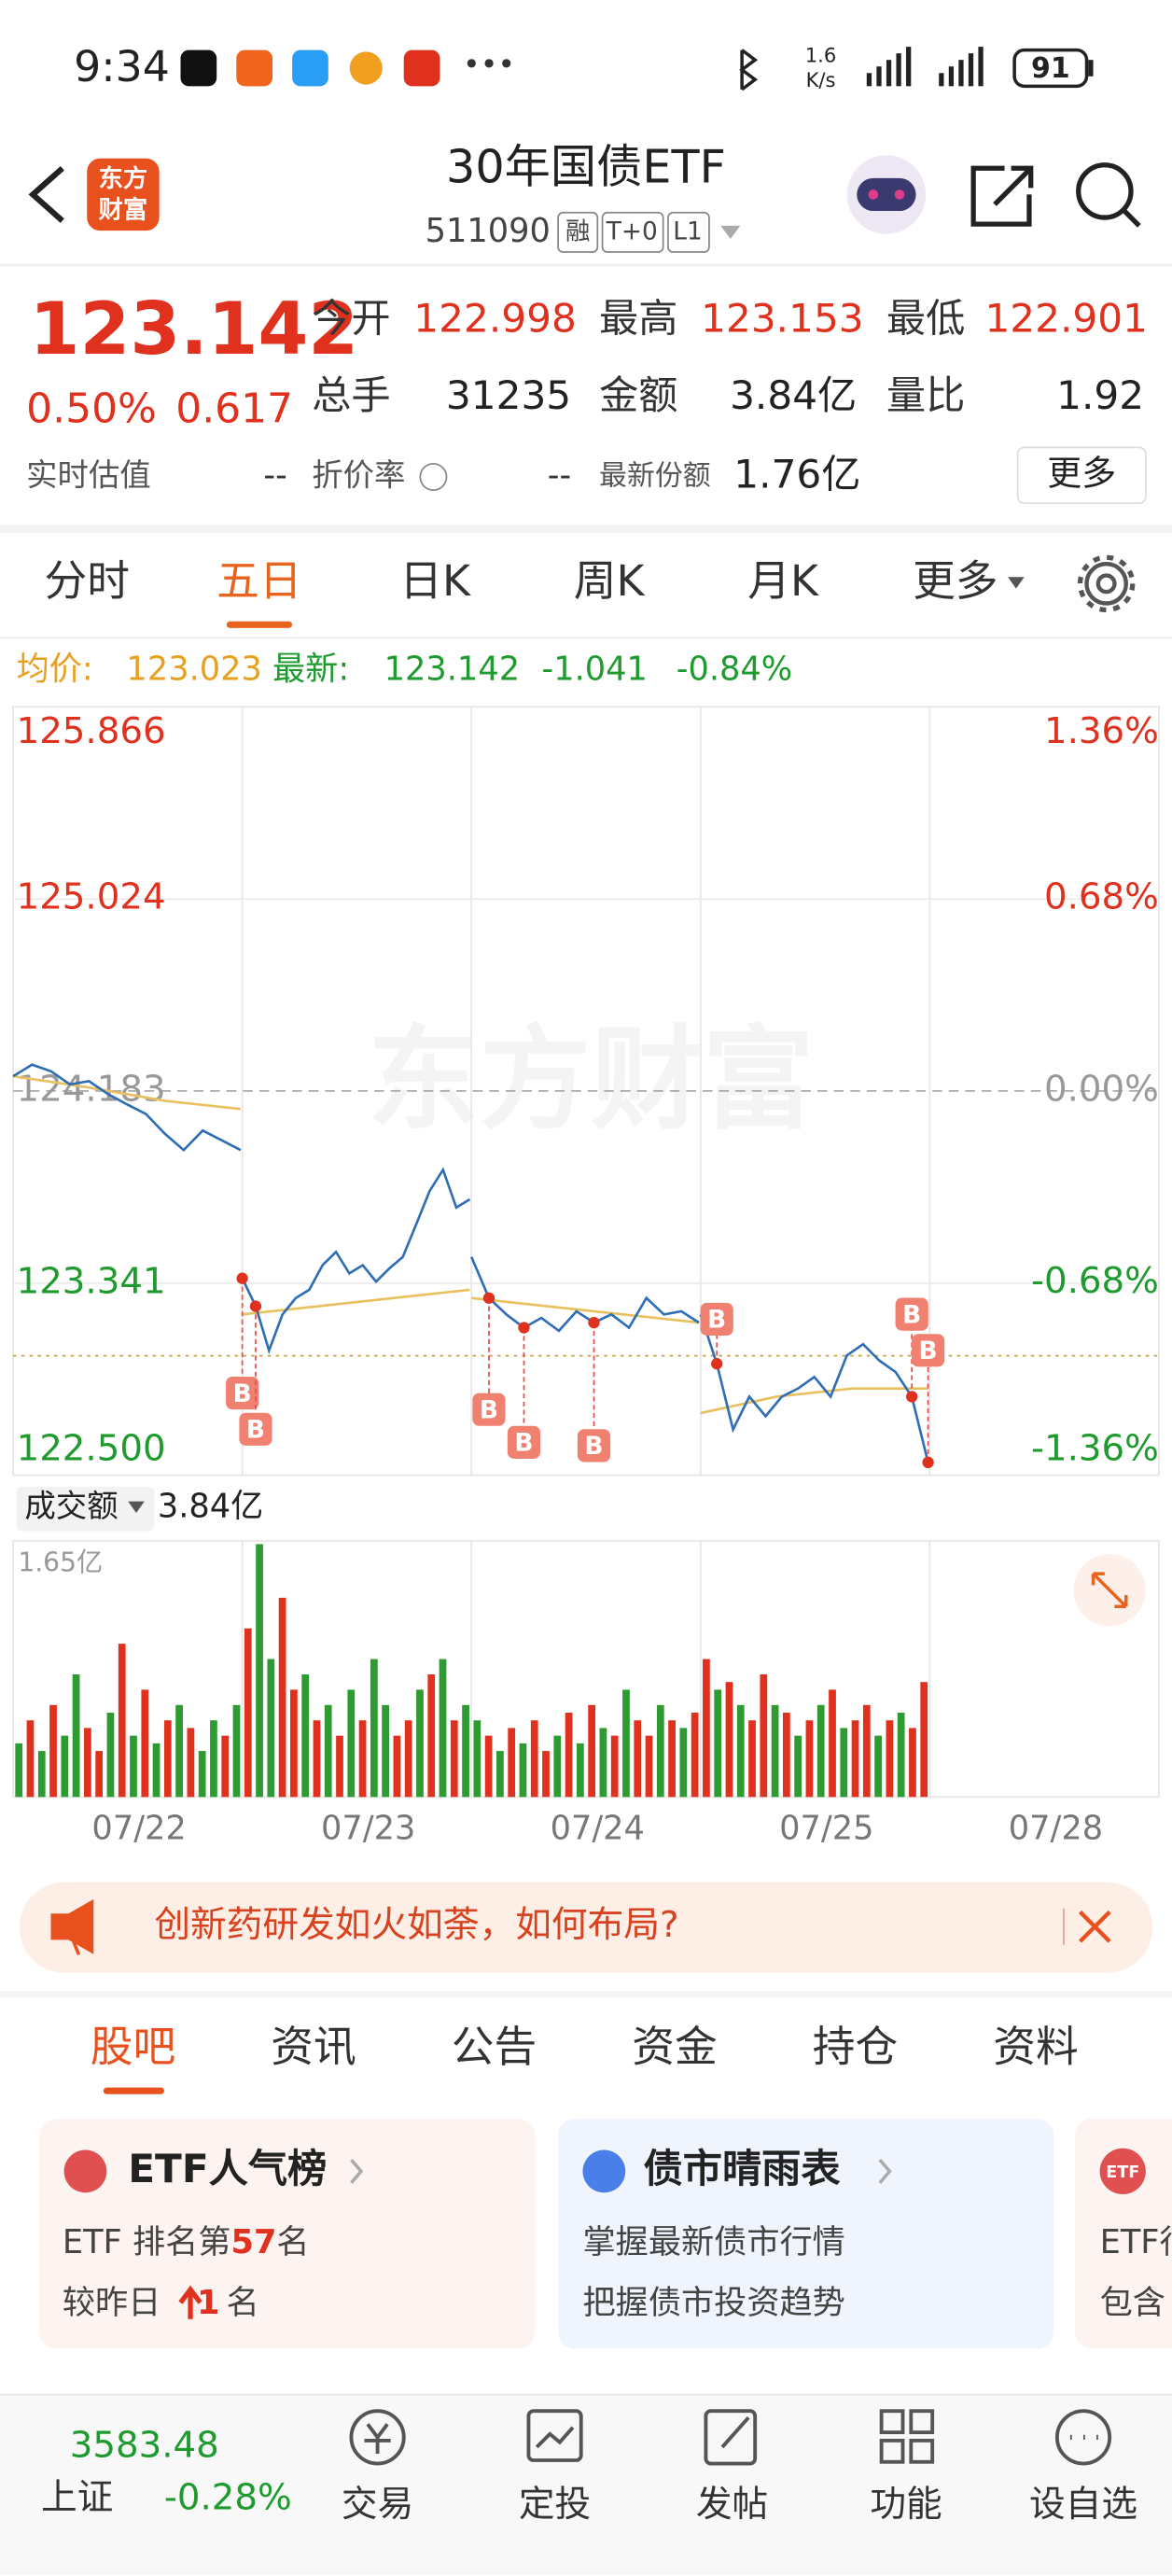  Describe the element at coordinates (494, 2047) in the screenshot. I see `tab: 公告` at that location.